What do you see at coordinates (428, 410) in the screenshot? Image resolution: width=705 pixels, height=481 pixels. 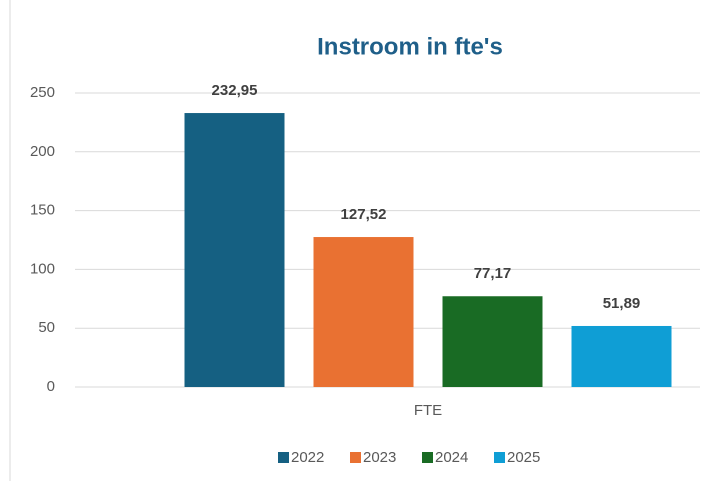 I see `x-tick-label: FTE` at bounding box center [428, 410].